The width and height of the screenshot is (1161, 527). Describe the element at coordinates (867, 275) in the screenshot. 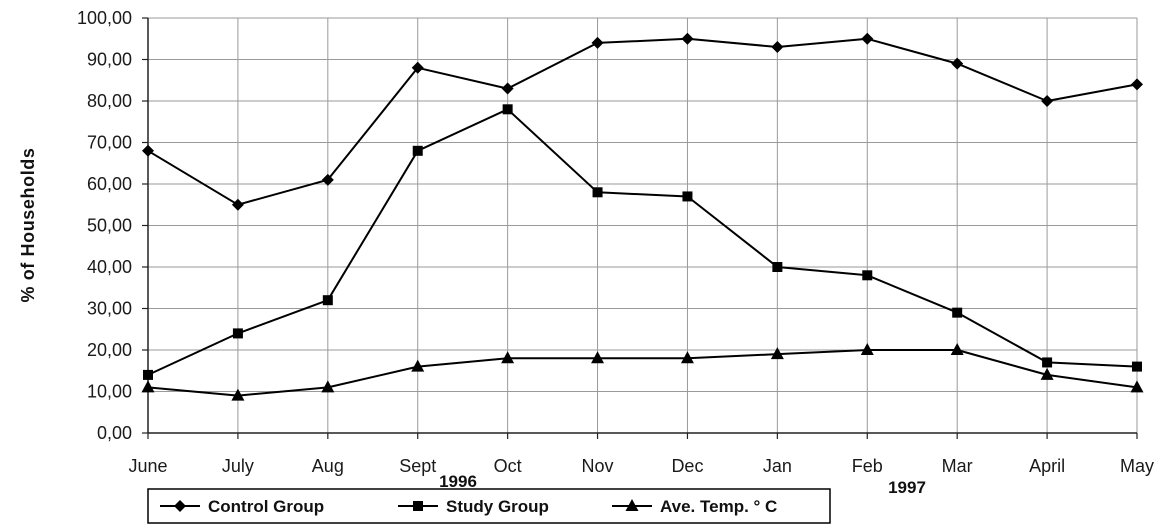

I see `study-group-point-feb` at that location.